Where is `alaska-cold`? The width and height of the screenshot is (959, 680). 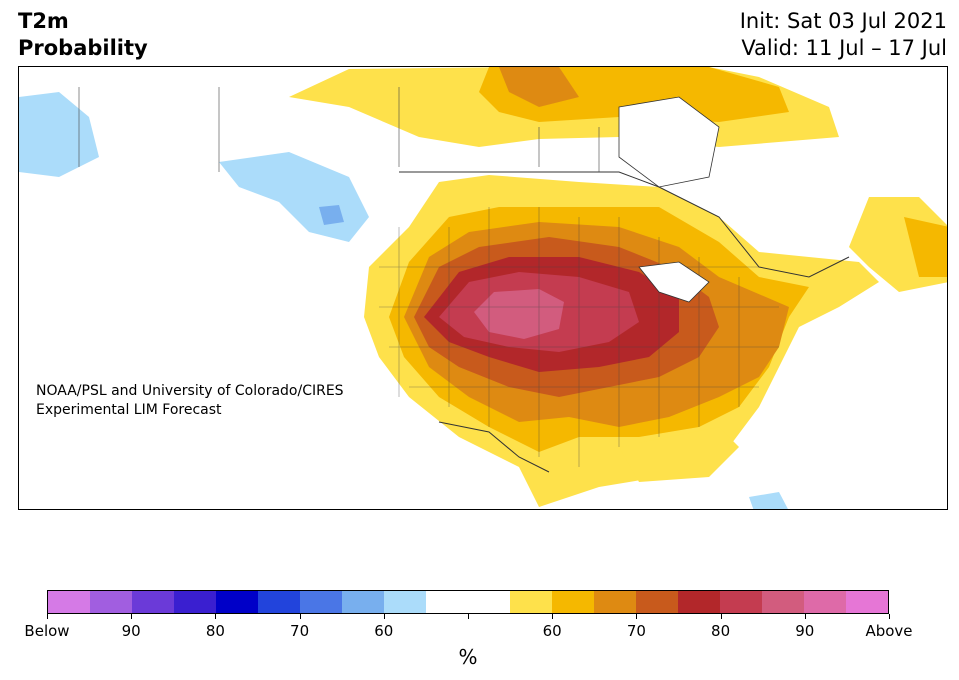 alaska-cold is located at coordinates (59, 134).